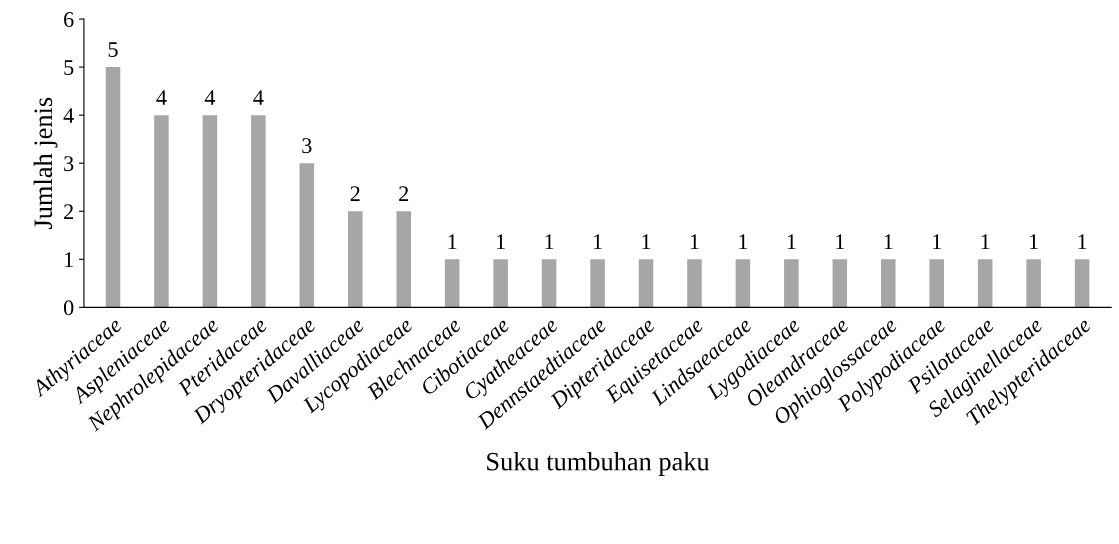  I want to click on y-axis-title: Jumlah jenis, so click(45, 163).